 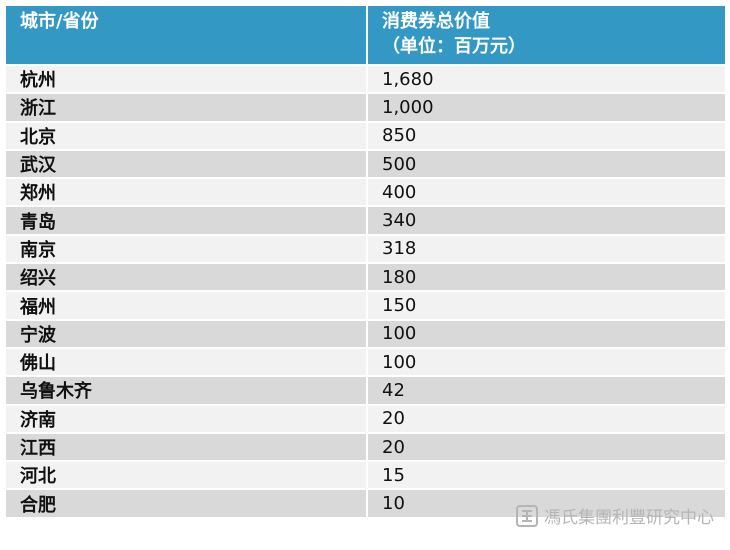 I want to click on table-row: 南京 318, so click(x=365, y=249).